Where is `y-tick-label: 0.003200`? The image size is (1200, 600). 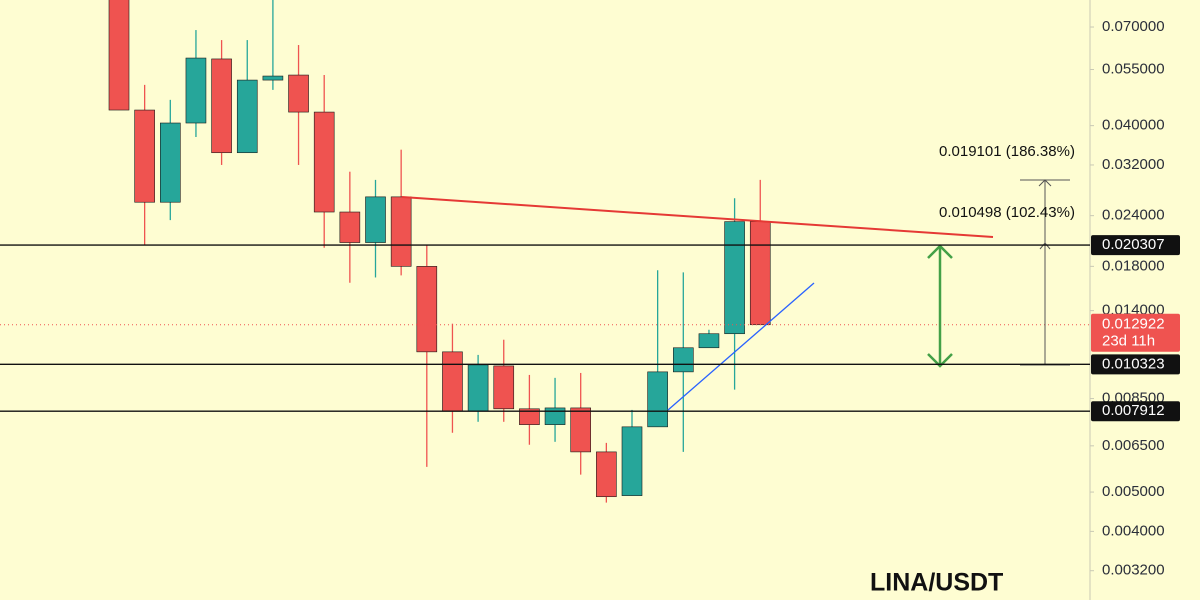 y-tick-label: 0.003200 is located at coordinates (1133, 570).